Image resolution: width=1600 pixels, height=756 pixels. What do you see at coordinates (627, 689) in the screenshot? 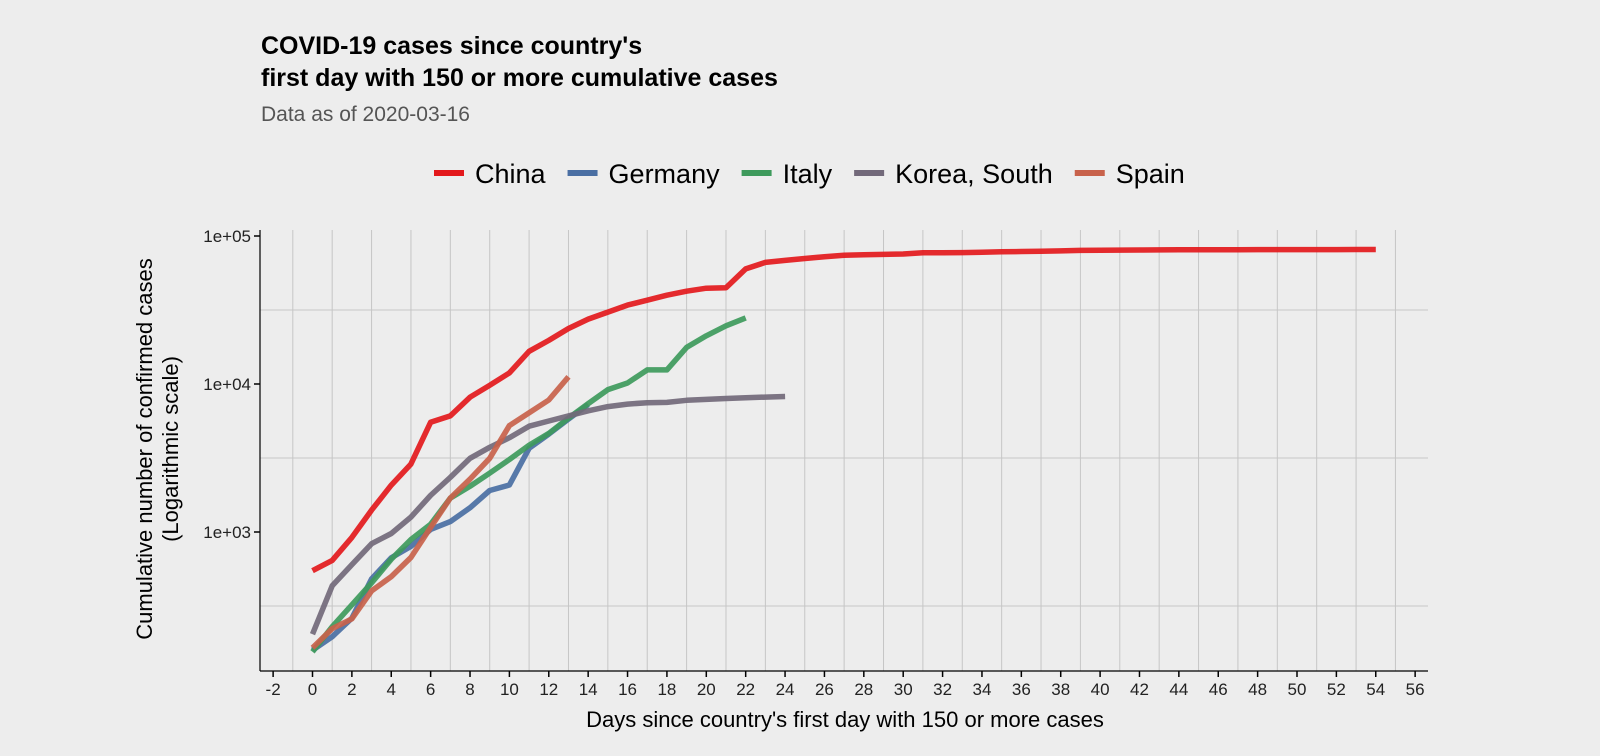
I see `x-tick-label: 16` at bounding box center [627, 689].